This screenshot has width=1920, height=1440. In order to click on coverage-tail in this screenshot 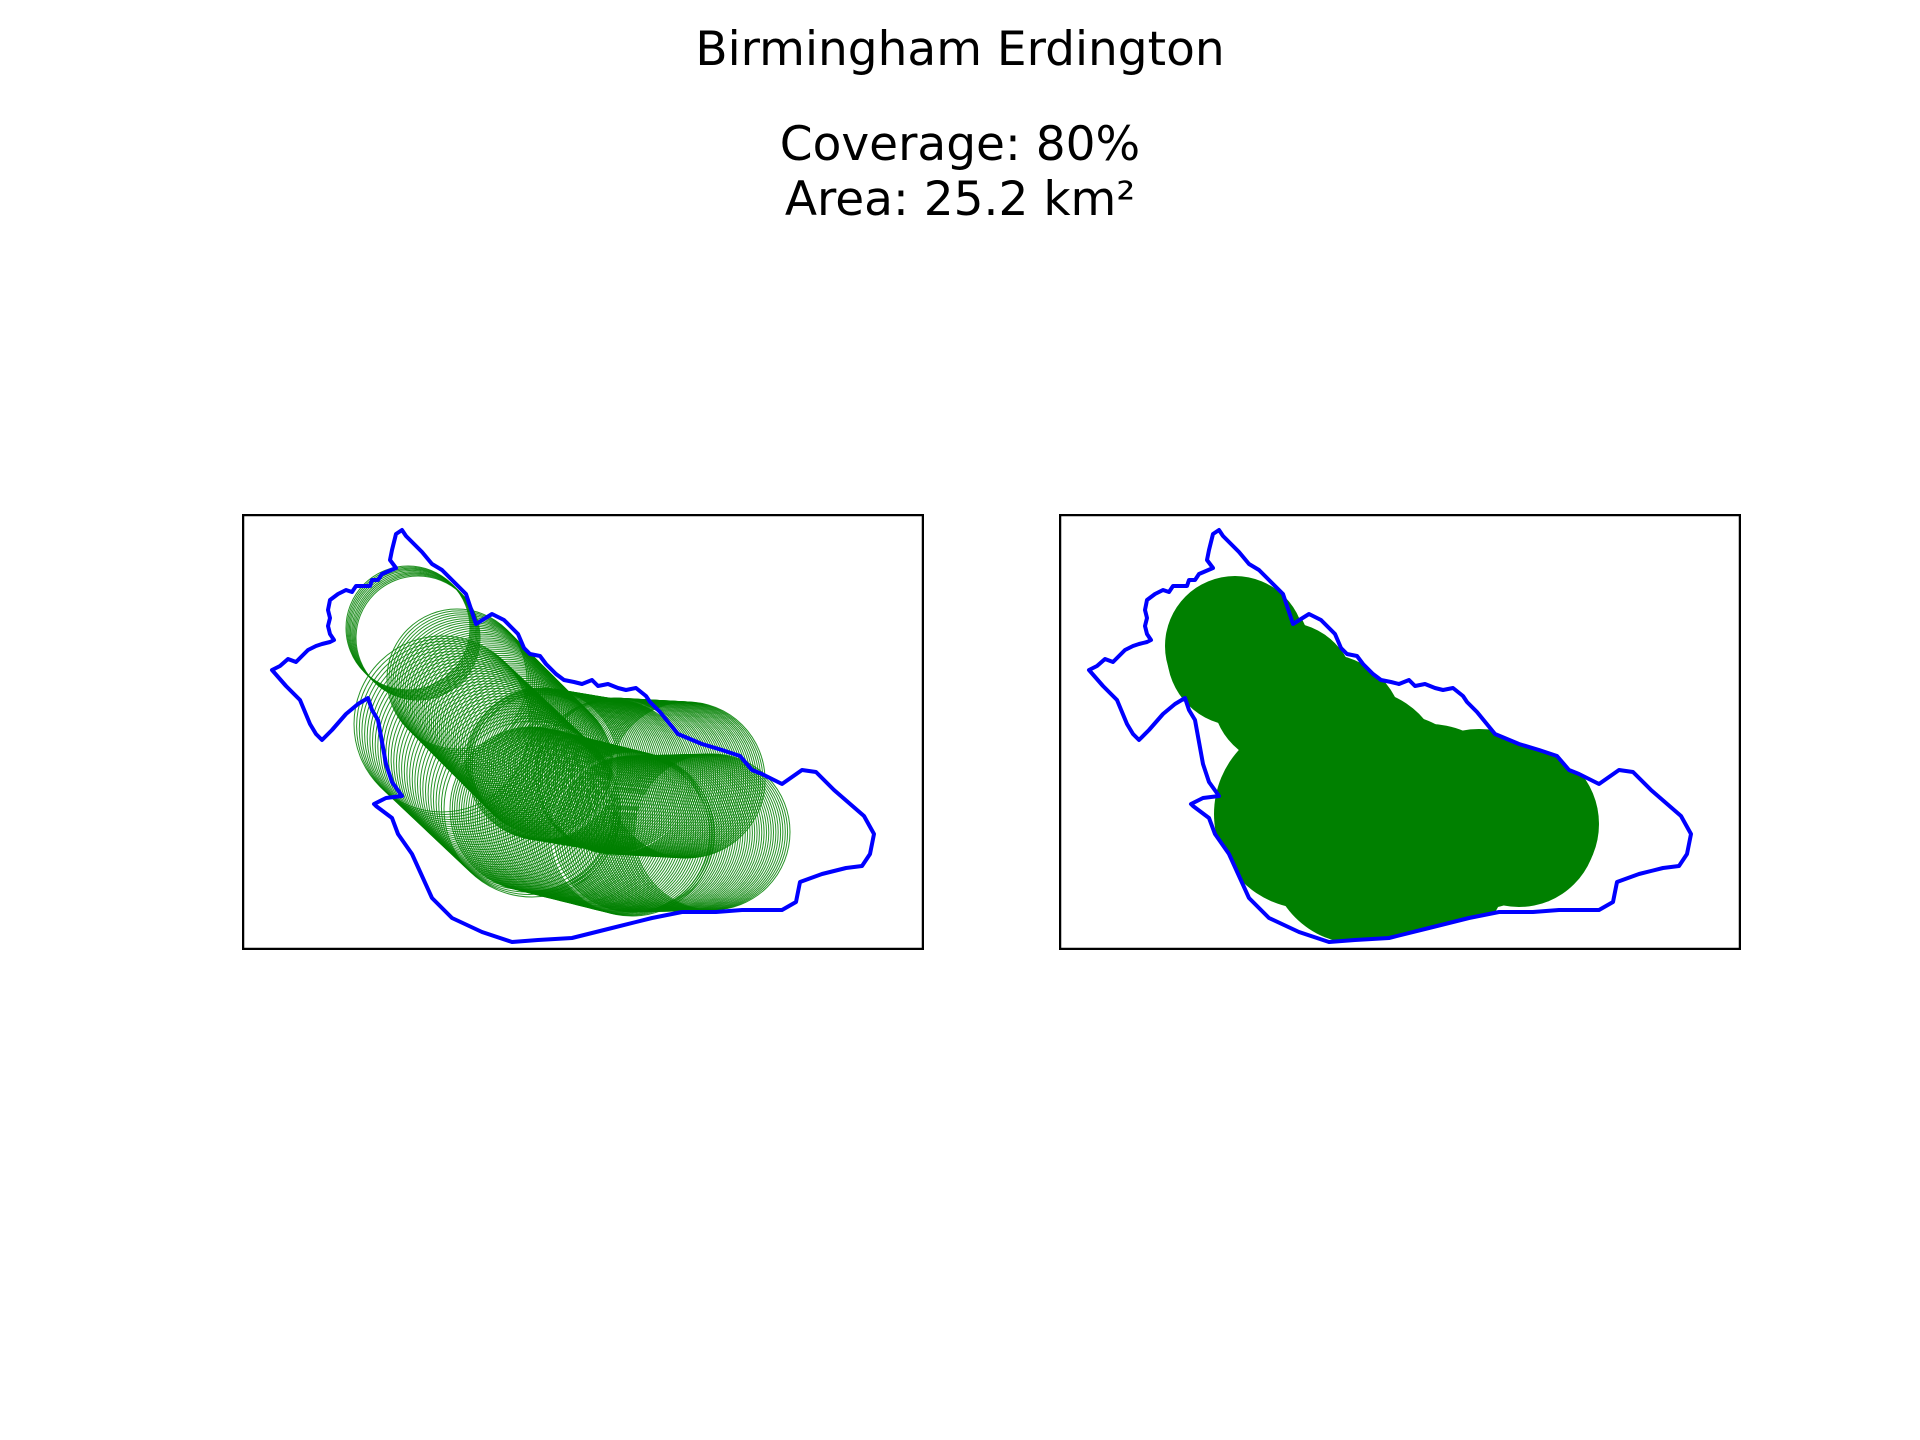, I will do `click(1519, 829)`.